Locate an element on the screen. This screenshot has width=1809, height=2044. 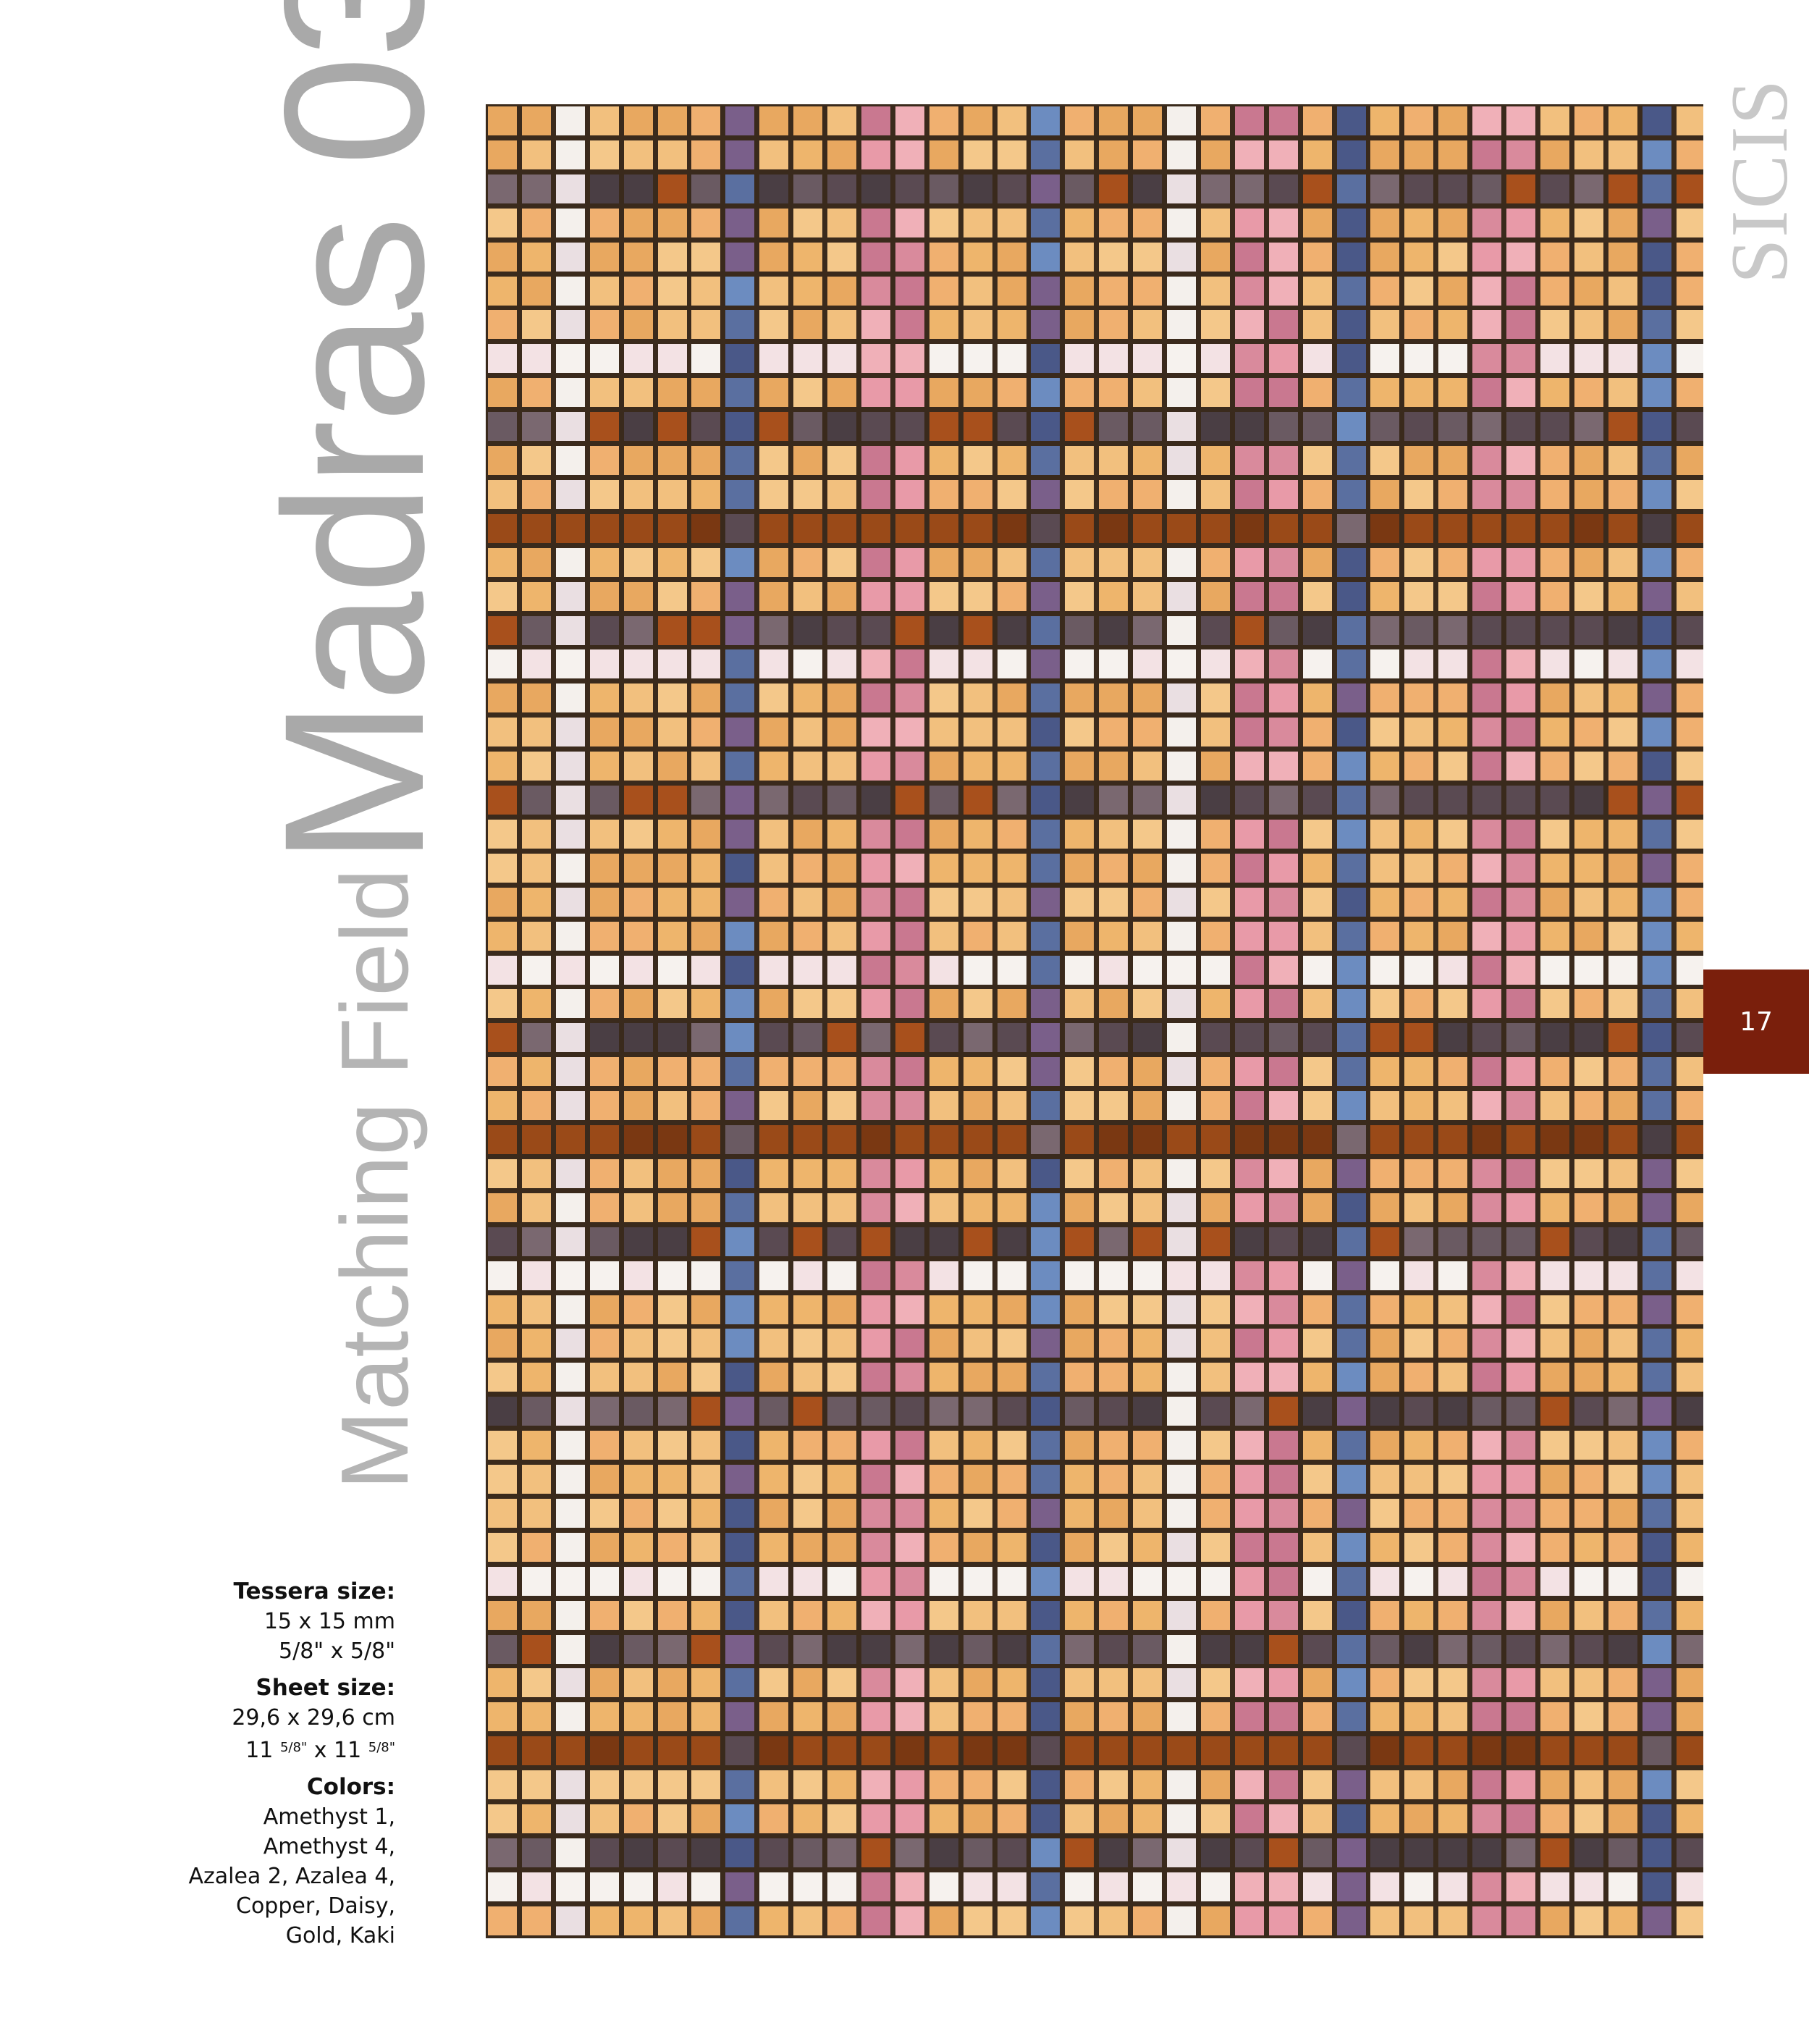
colors-line: Copper, Daisy, is located at coordinates (315, 1906).